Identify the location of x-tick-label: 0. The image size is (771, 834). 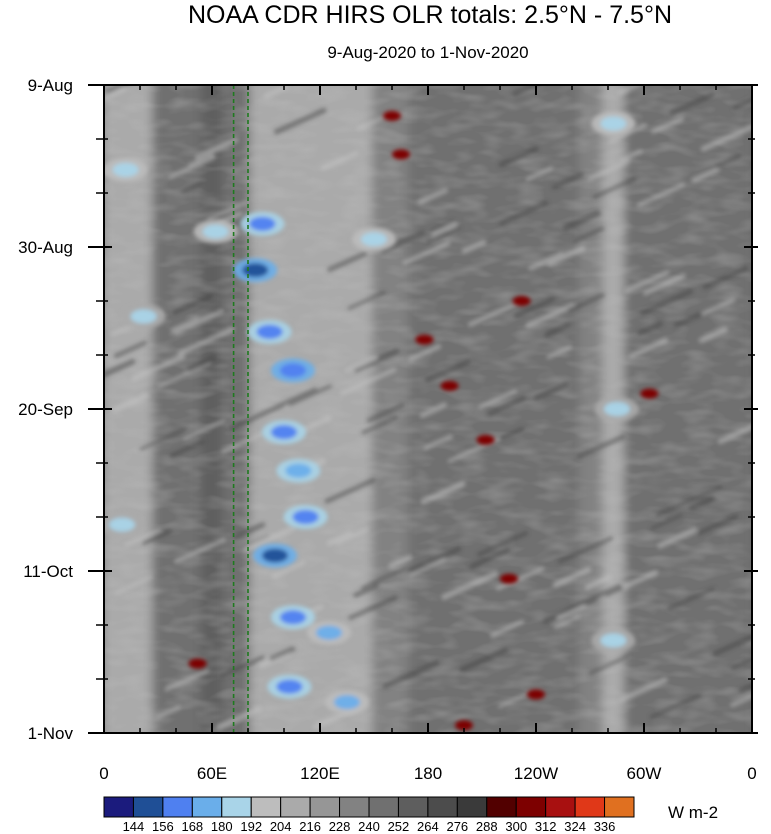
(103, 773).